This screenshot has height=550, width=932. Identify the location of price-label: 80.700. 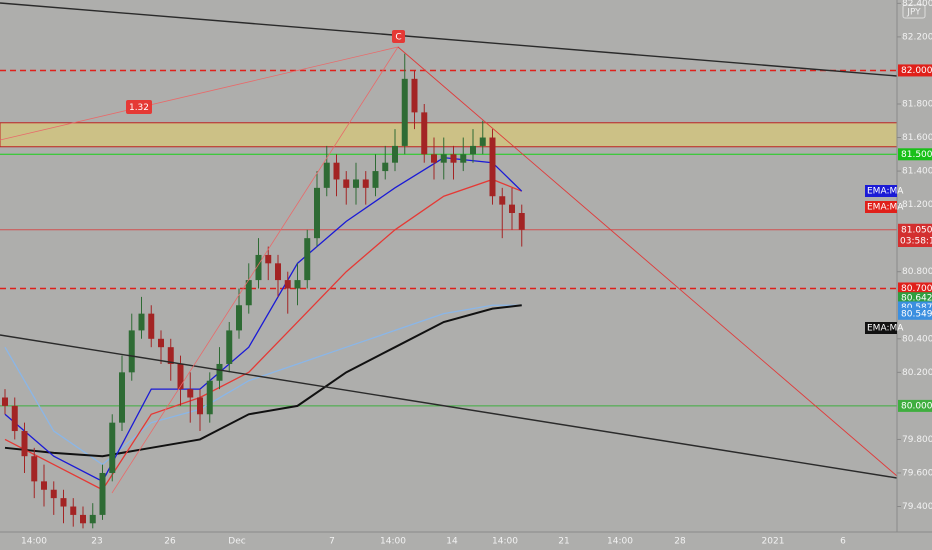
(916, 289).